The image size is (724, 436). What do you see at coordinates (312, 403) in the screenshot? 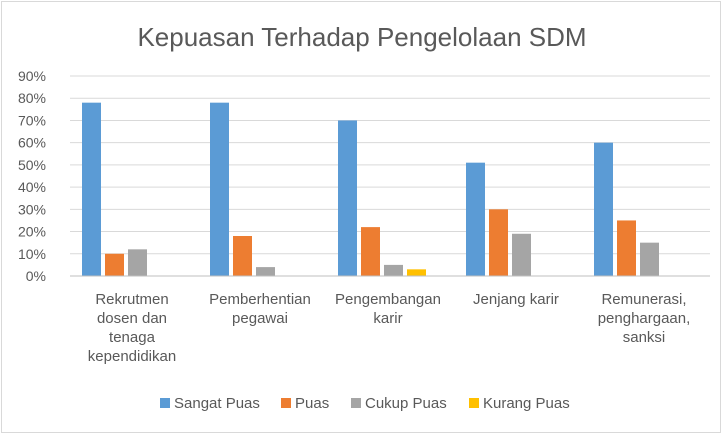
I see `legend-label: Puas` at bounding box center [312, 403].